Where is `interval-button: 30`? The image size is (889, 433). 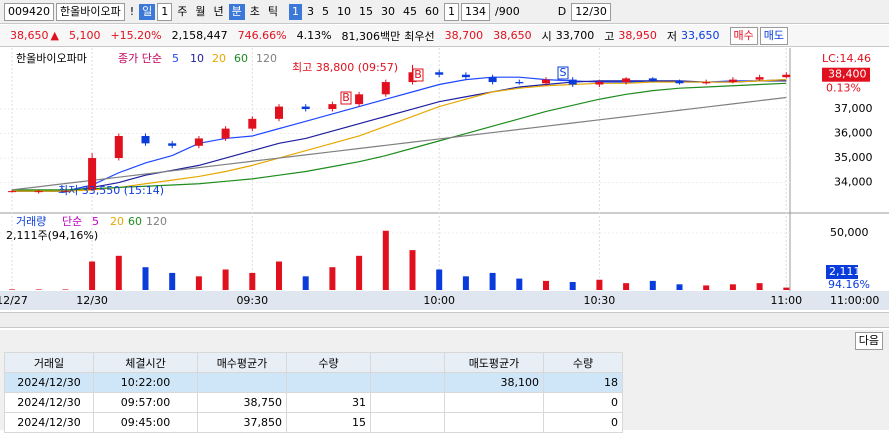
interval-button: 30 is located at coordinates (388, 11).